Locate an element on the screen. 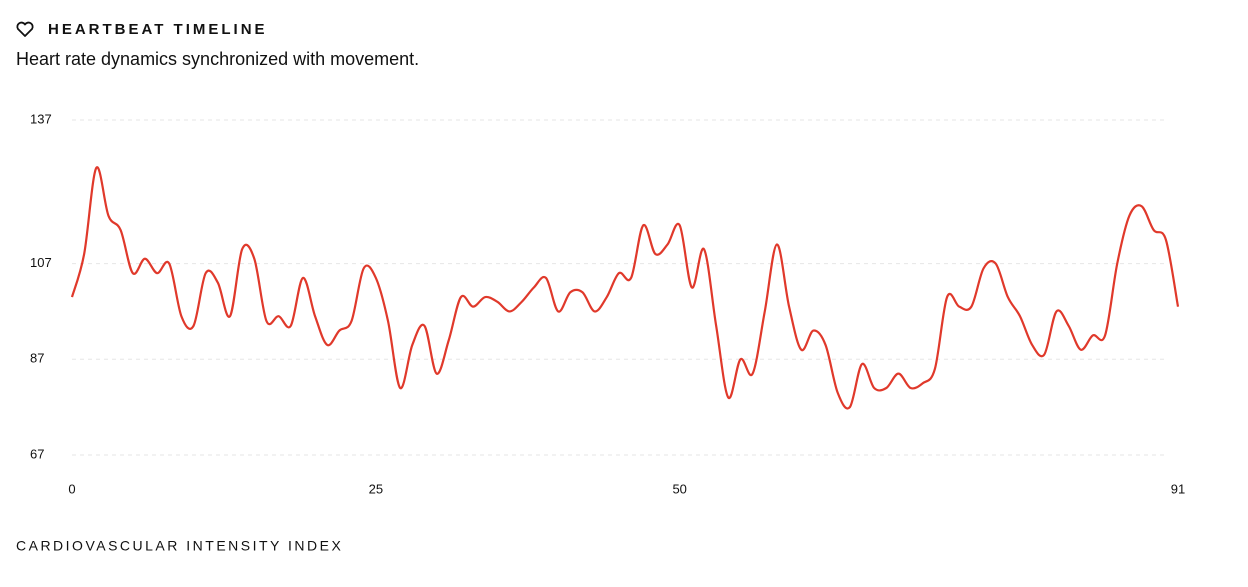 The width and height of the screenshot is (1248, 587). x-axis-label: CARDIOVASCULAR INTENSITY INDEX is located at coordinates (179, 546).